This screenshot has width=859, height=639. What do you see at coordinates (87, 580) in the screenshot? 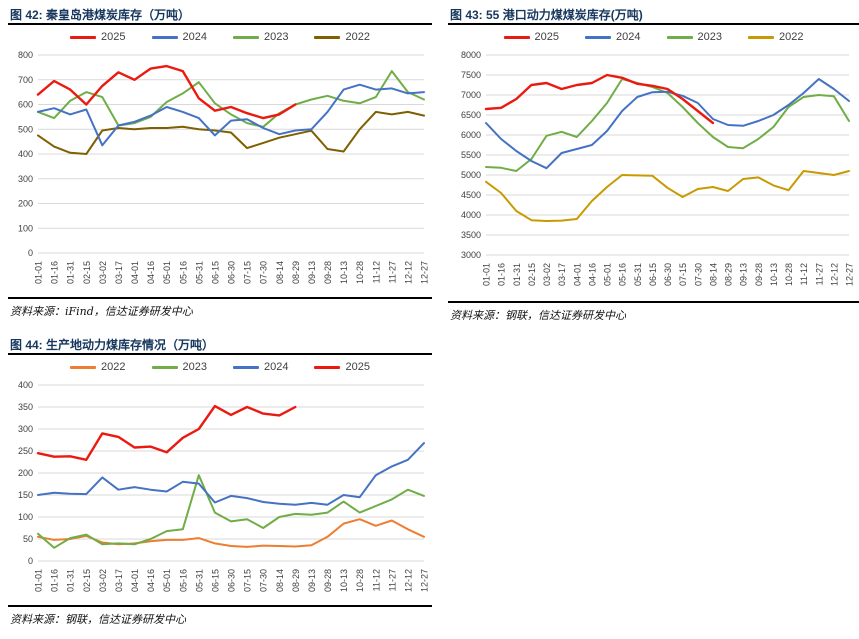
I see `x-axis-tick-label: 02-15` at bounding box center [87, 580].